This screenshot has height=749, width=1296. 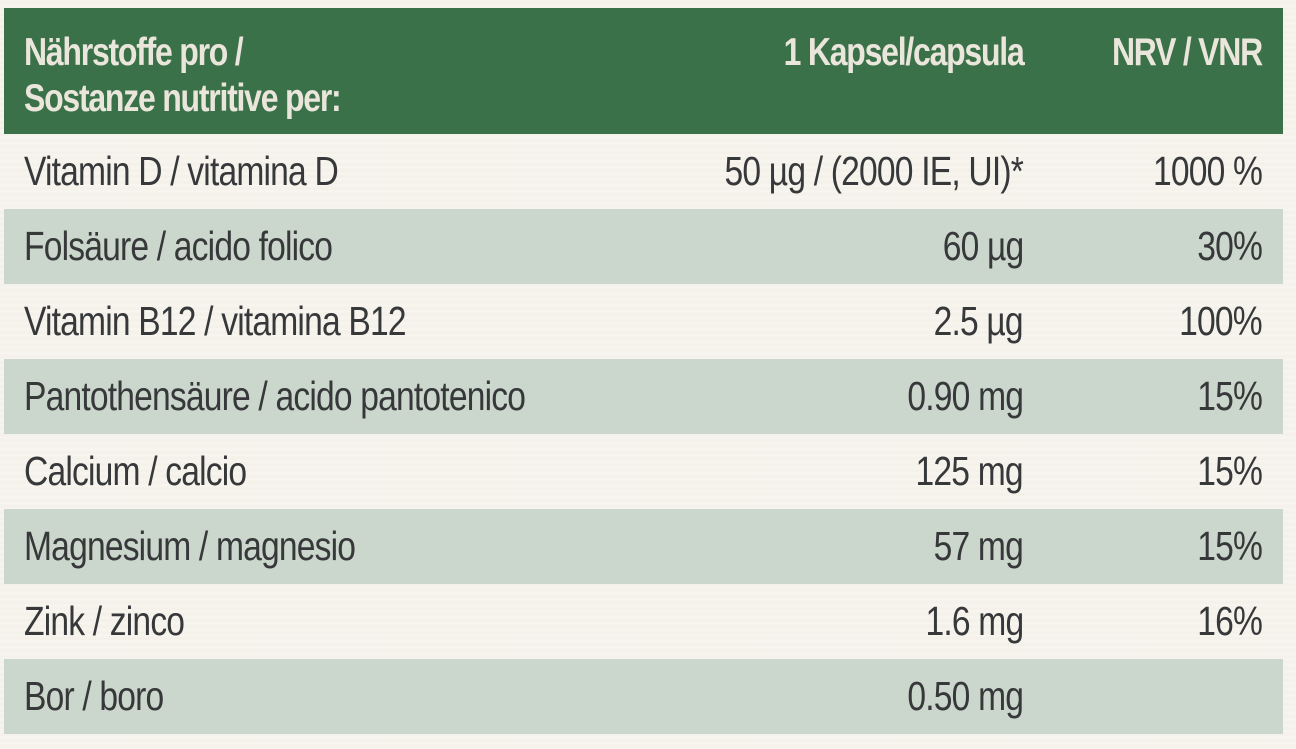 What do you see at coordinates (983, 246) in the screenshot?
I see `nutrient-amount: 60 µg` at bounding box center [983, 246].